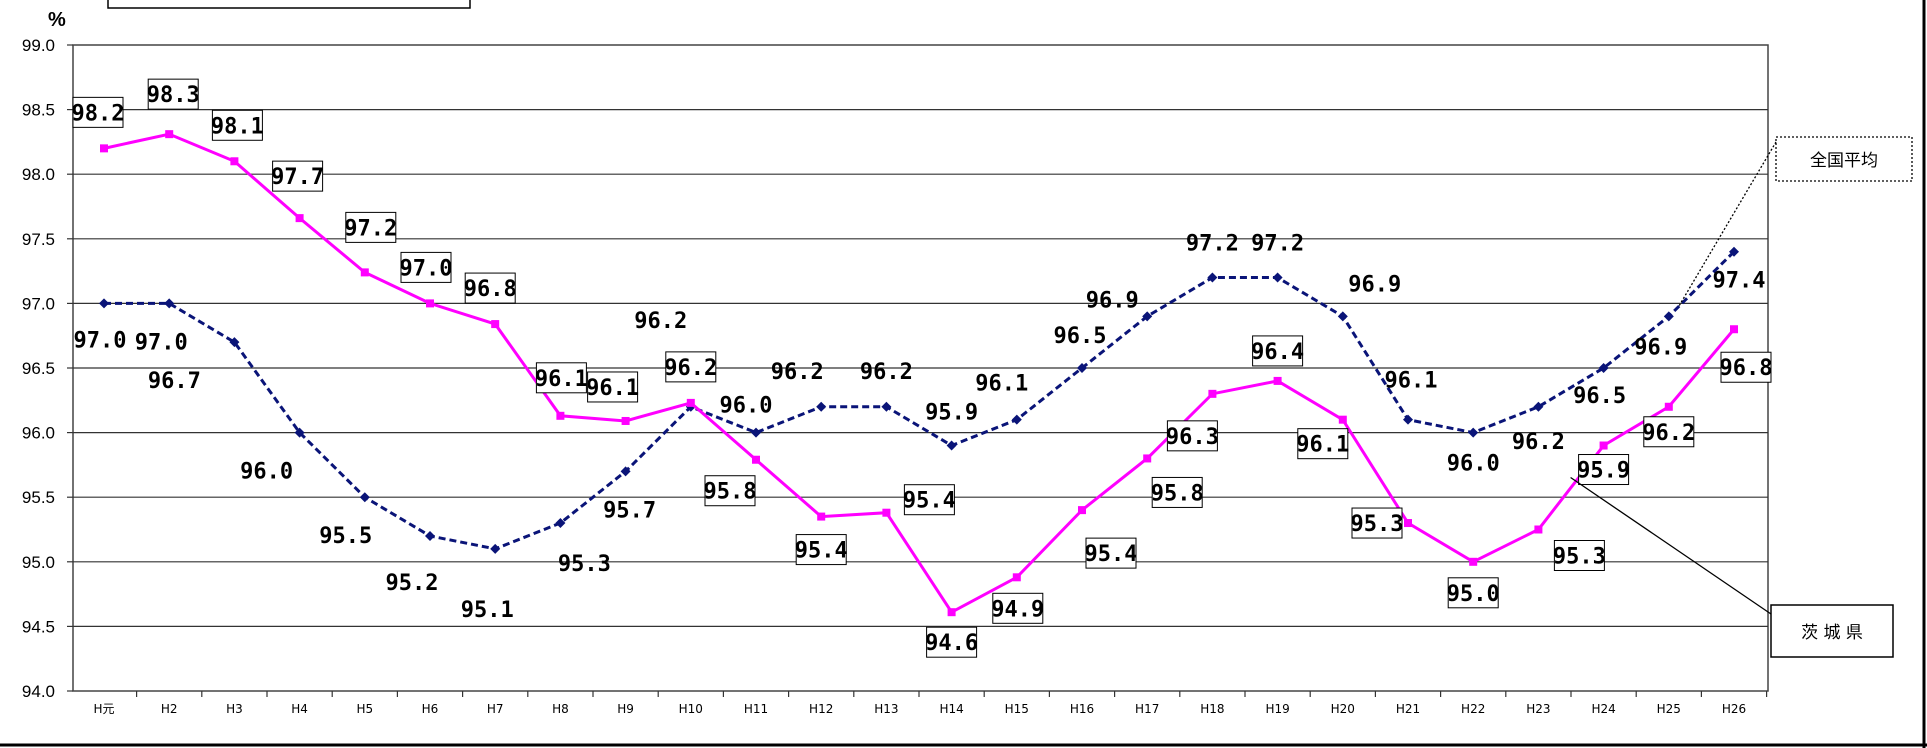 The height and width of the screenshot is (748, 1927). Describe the element at coordinates (289, 4) in the screenshot. I see `chart-title-box` at that location.